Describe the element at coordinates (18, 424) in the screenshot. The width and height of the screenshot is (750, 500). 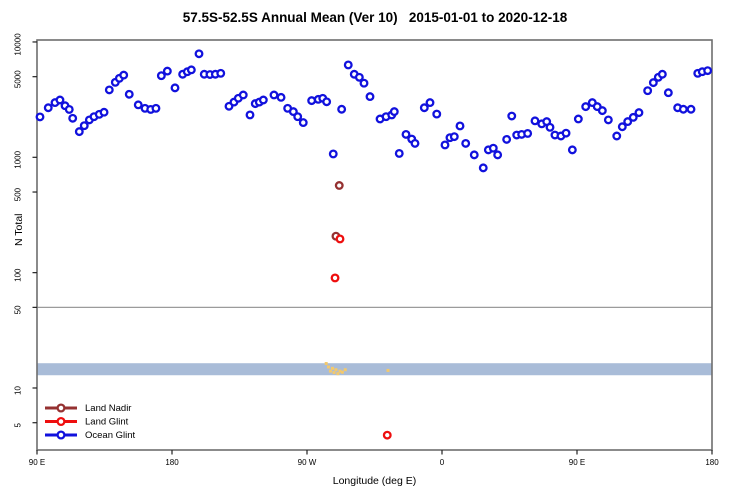
I see `y-tick-label: 5` at that location.